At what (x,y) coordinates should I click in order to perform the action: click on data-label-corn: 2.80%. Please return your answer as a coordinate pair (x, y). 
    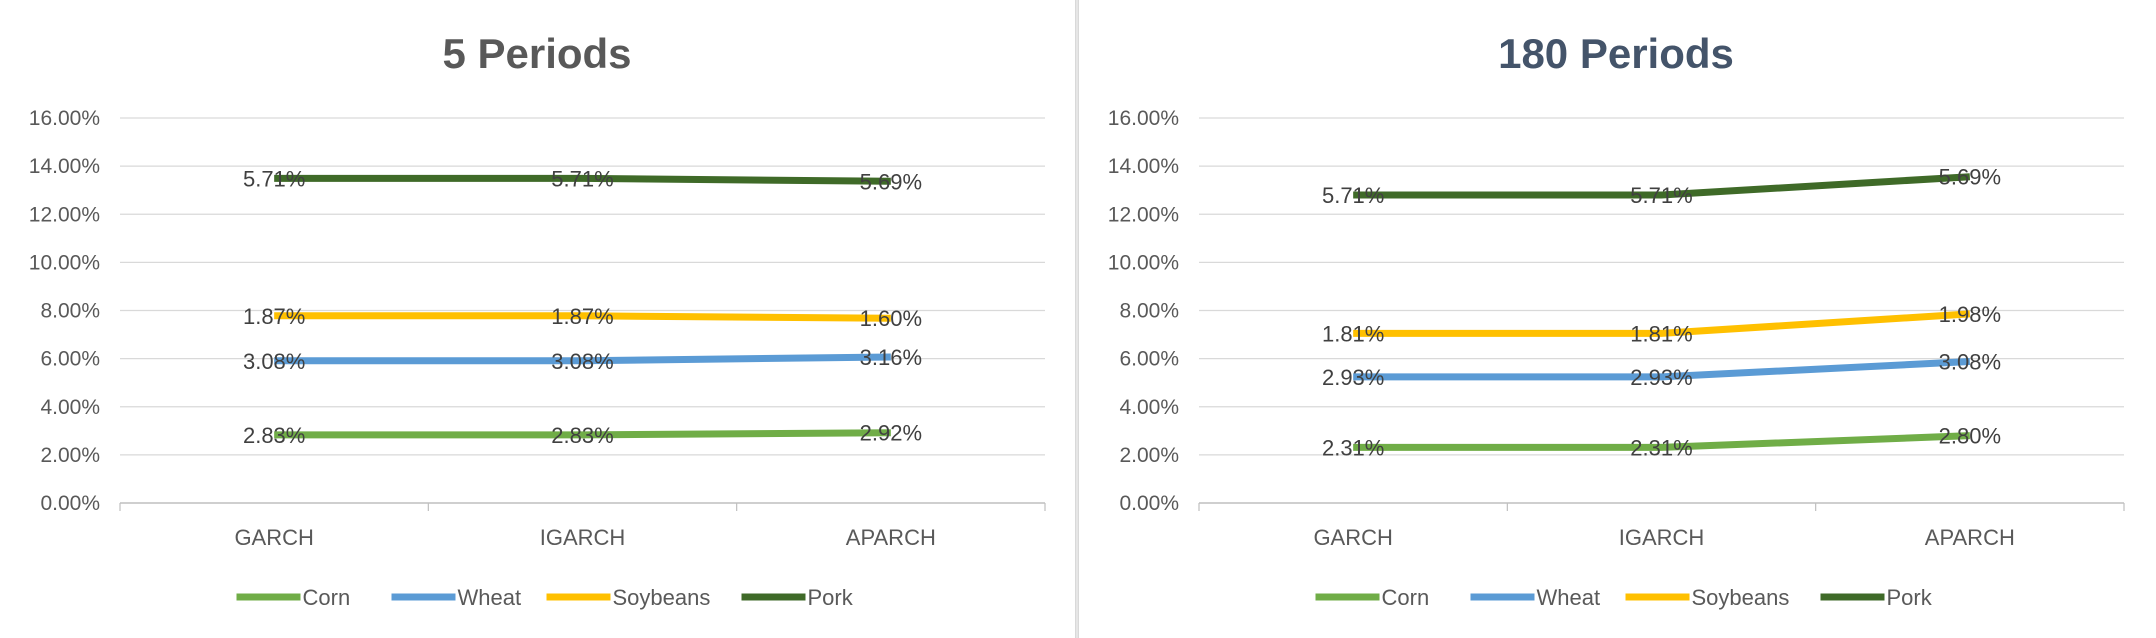
    Looking at the image, I should click on (1970, 436).